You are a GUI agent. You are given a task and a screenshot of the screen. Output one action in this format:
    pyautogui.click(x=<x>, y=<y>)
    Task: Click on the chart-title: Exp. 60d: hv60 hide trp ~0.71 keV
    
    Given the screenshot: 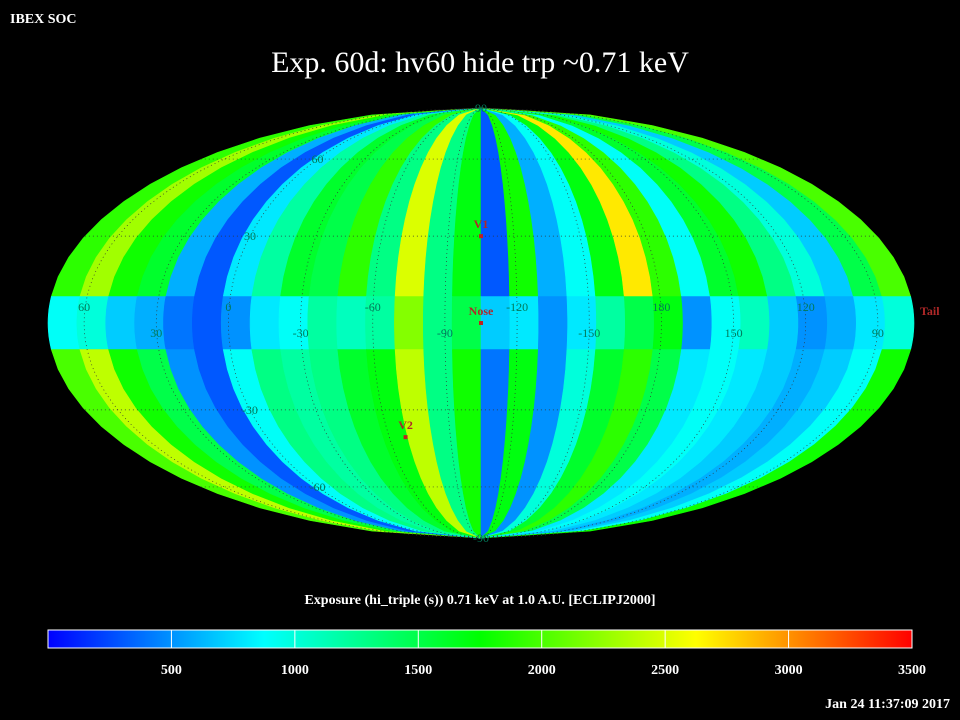 What is the action you would take?
    pyautogui.click(x=480, y=62)
    